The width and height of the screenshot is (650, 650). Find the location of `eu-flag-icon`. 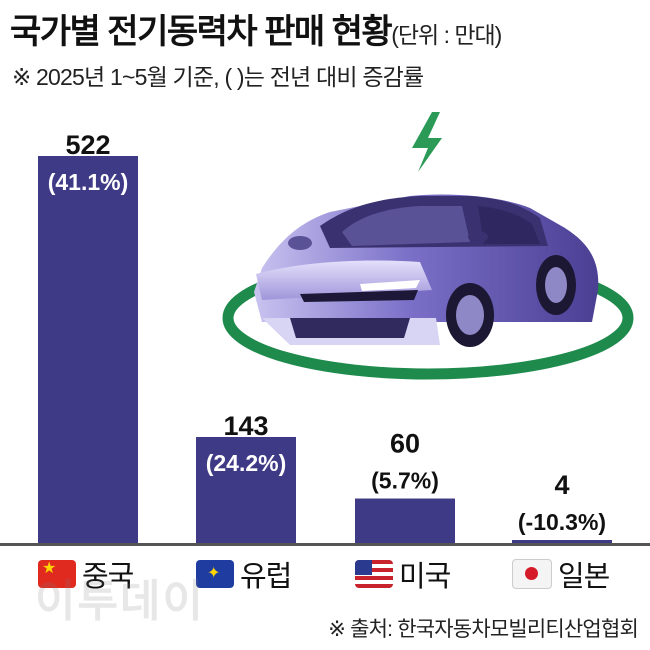

eu-flag-icon is located at coordinates (215, 574).